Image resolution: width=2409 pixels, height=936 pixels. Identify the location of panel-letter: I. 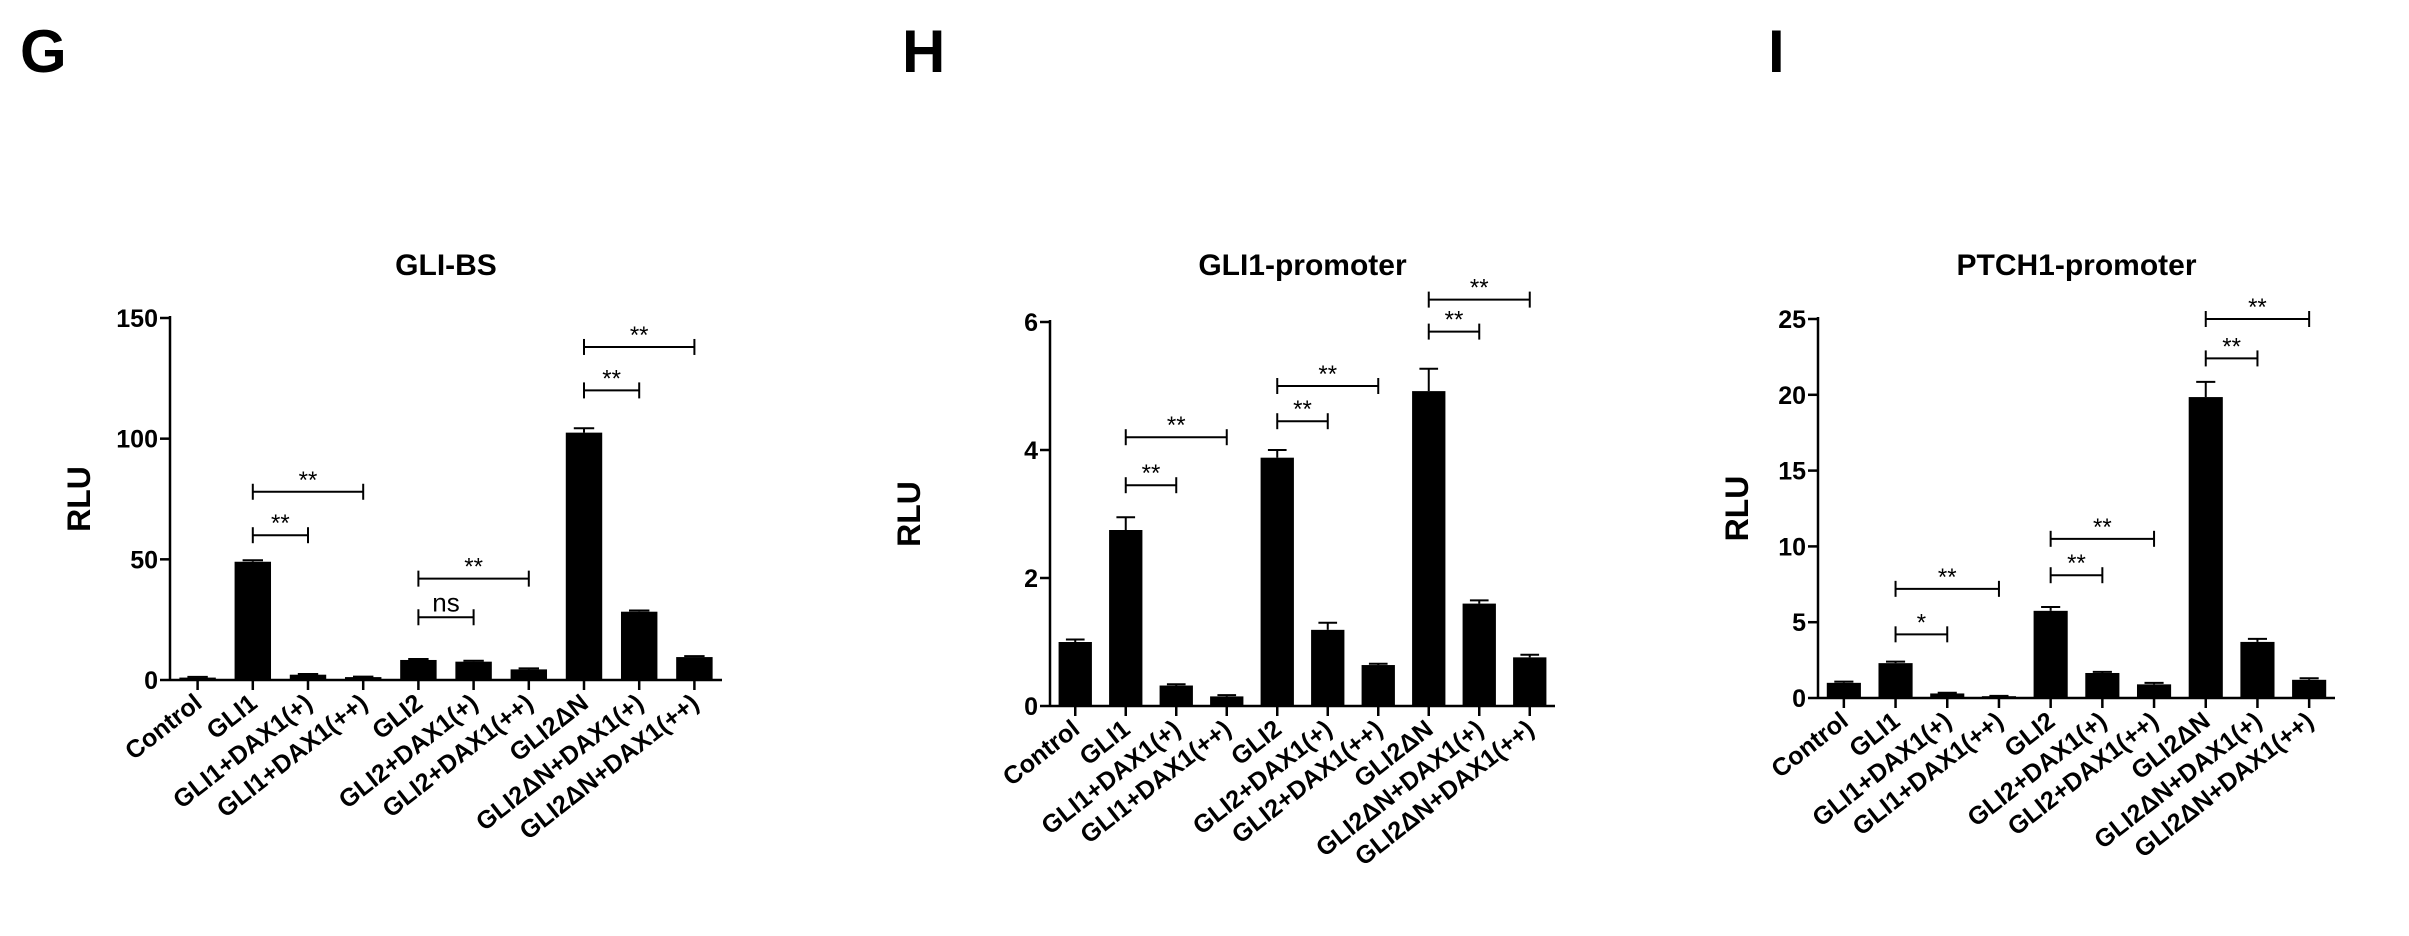
(1776, 51).